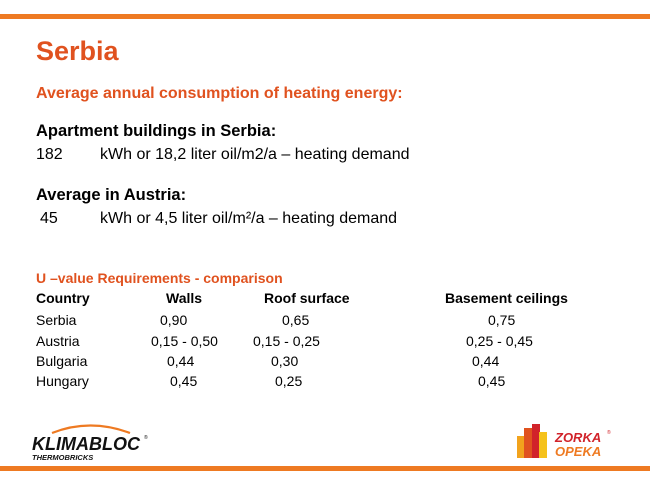  I want to click on table-cell: Austria, so click(58, 341).